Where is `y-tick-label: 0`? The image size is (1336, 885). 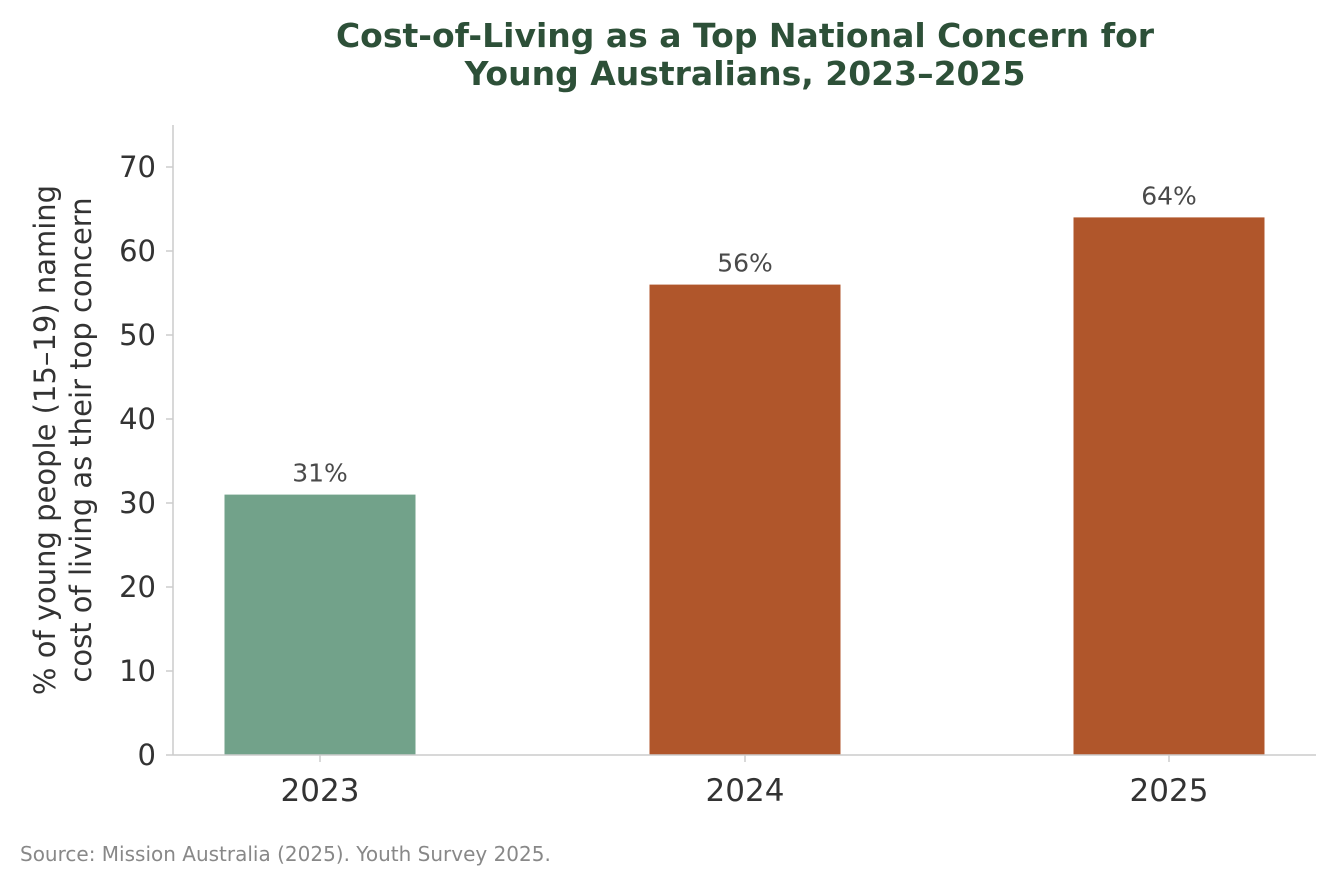
y-tick-label: 0 is located at coordinates (147, 755).